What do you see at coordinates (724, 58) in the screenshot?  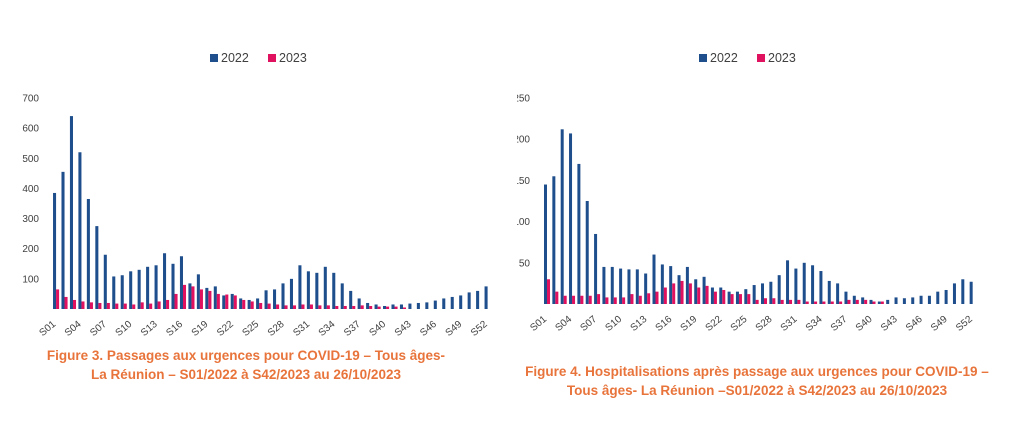 I see `legend-label-2022: 2022` at bounding box center [724, 58].